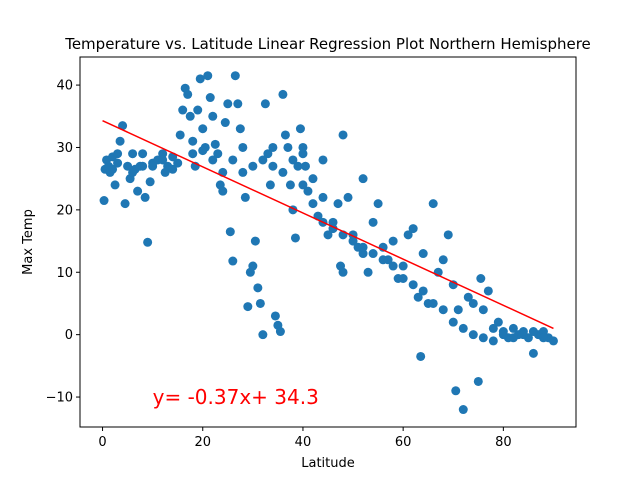  I want to click on x-axis-ticks: 0 20 40 60 80, so click(305, 438).